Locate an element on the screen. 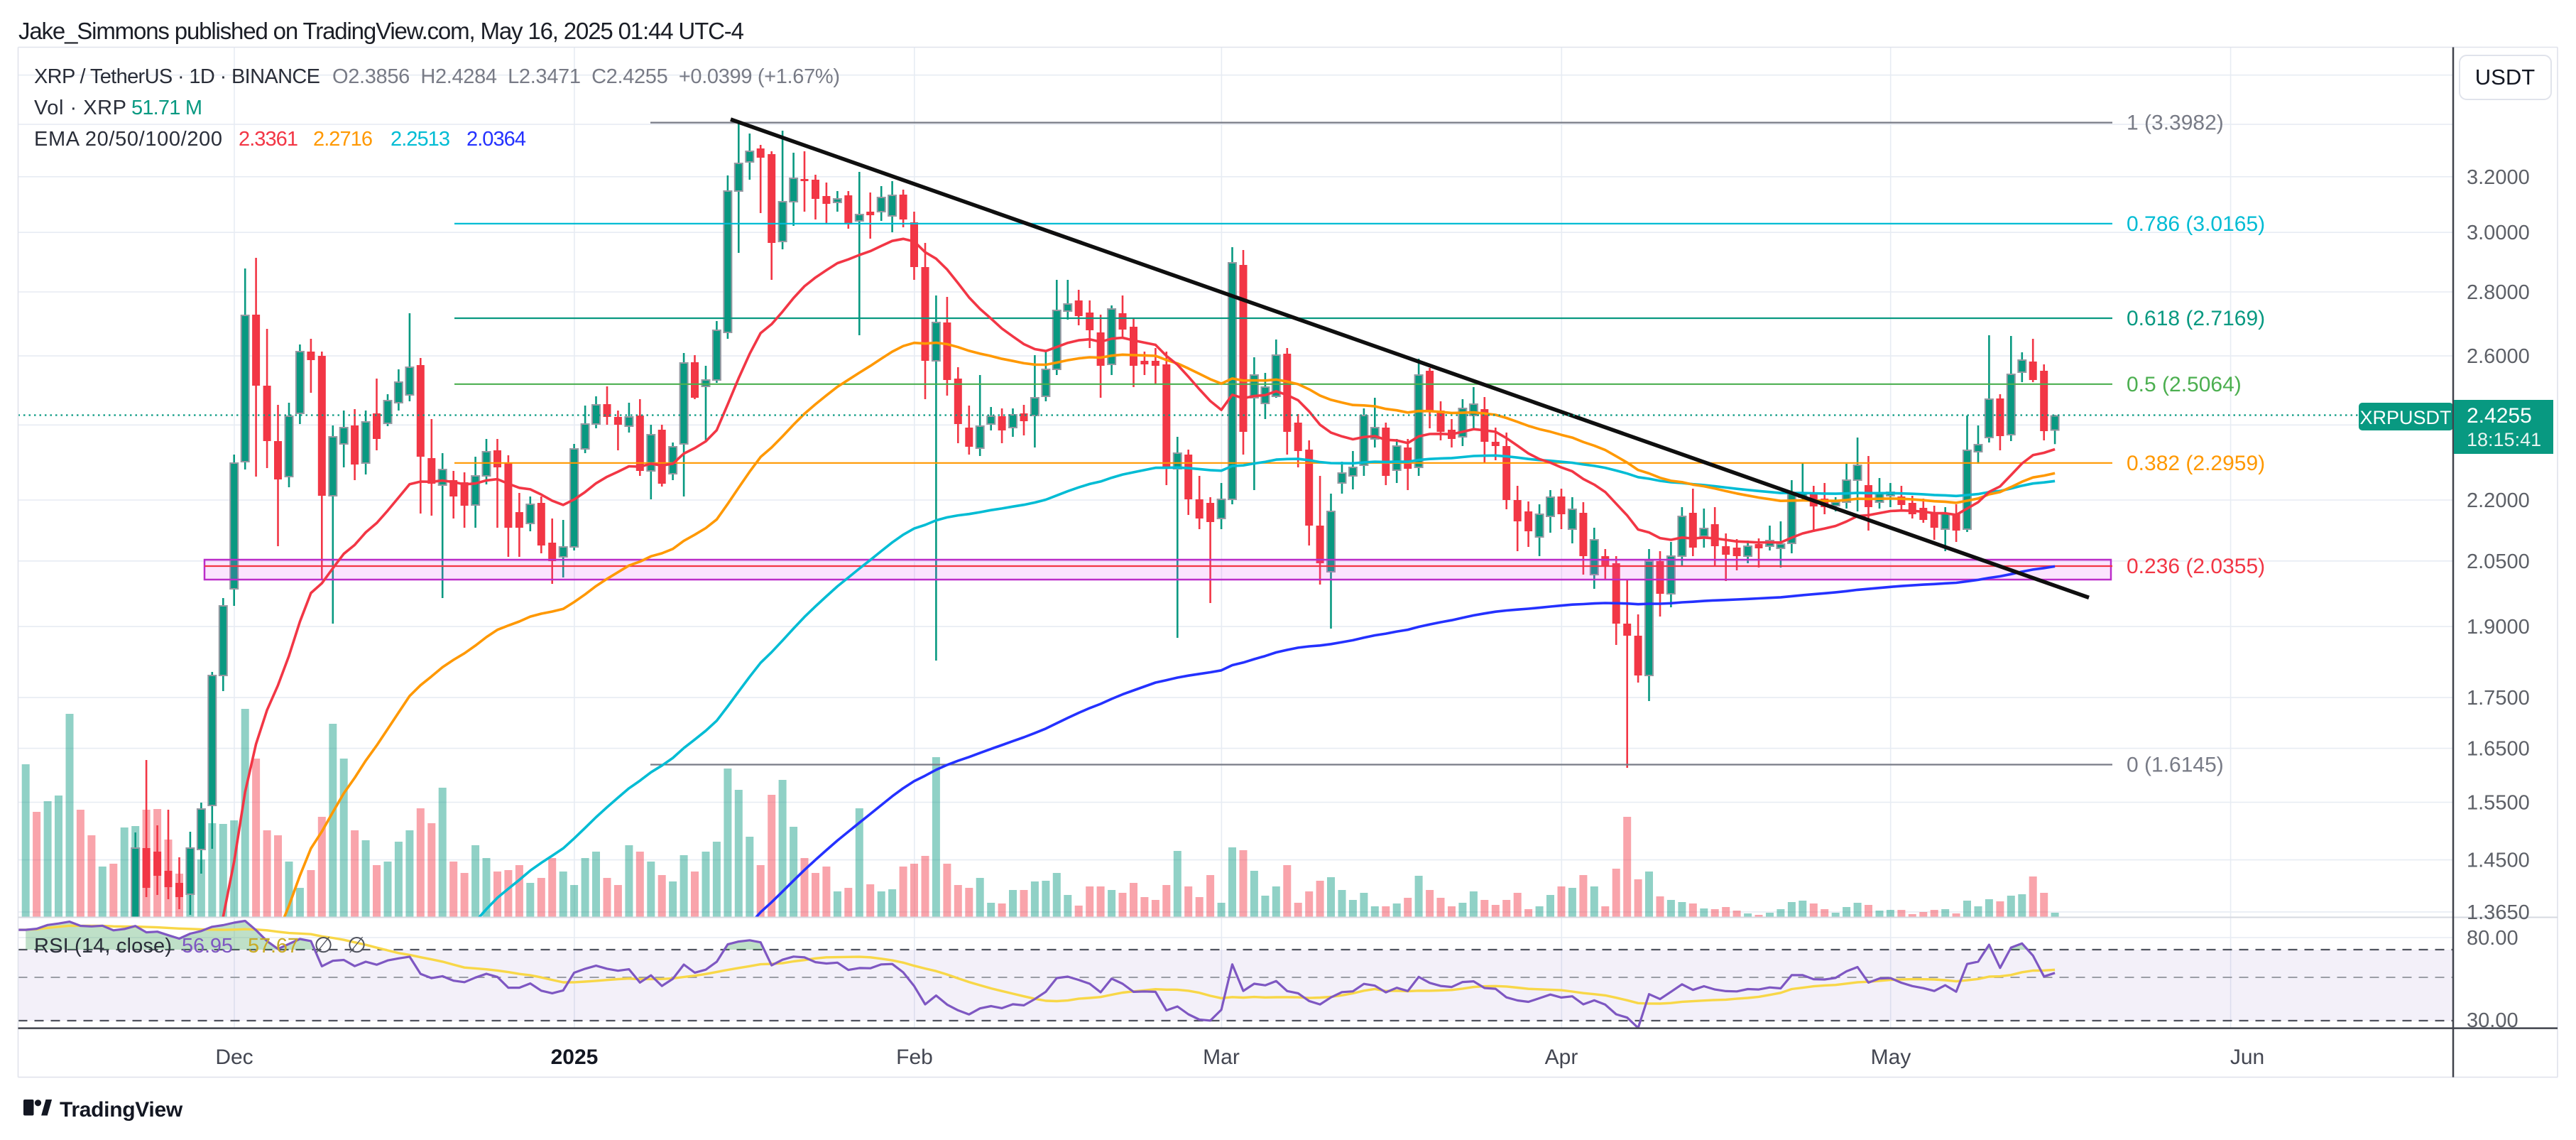 This screenshot has height=1140, width=2576. svg-text: 2.0364 is located at coordinates (496, 139).